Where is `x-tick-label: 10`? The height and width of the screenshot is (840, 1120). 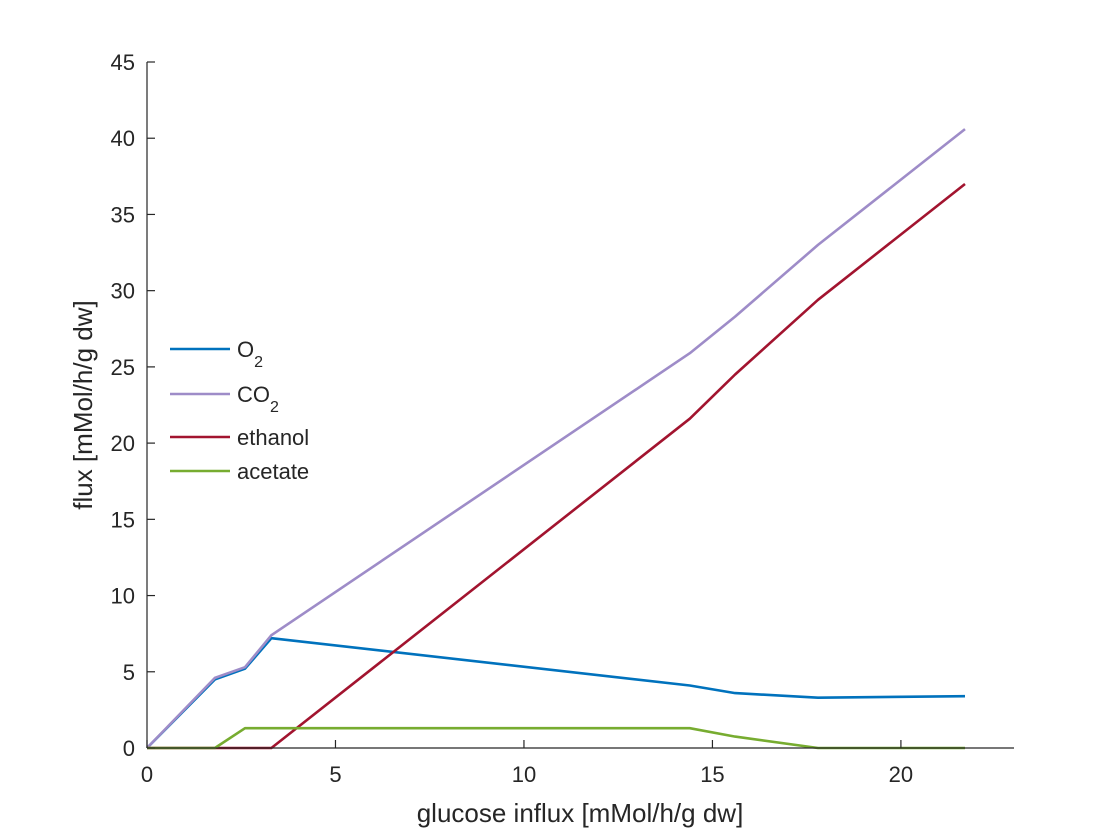 x-tick-label: 10 is located at coordinates (524, 774).